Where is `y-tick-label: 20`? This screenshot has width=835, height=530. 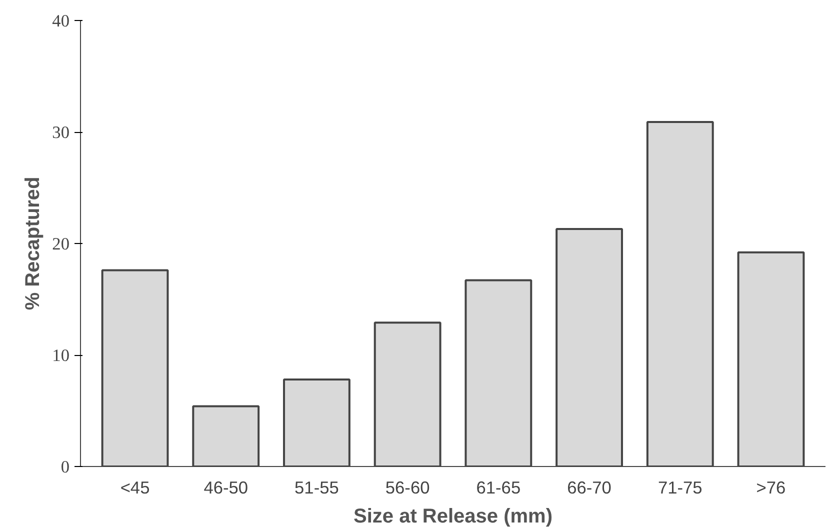
y-tick-label: 20 is located at coordinates (61, 244).